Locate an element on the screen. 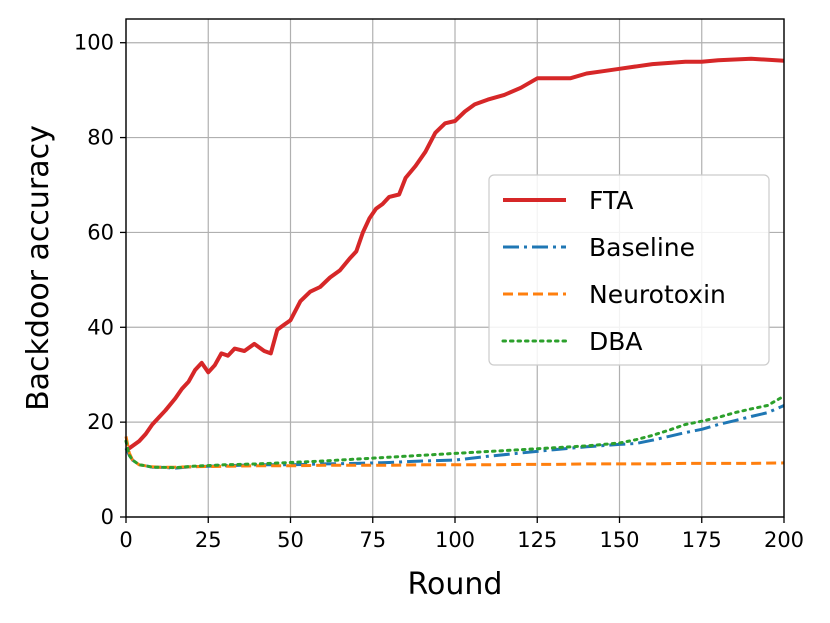  x-tick-label: 50 is located at coordinates (290, 540).